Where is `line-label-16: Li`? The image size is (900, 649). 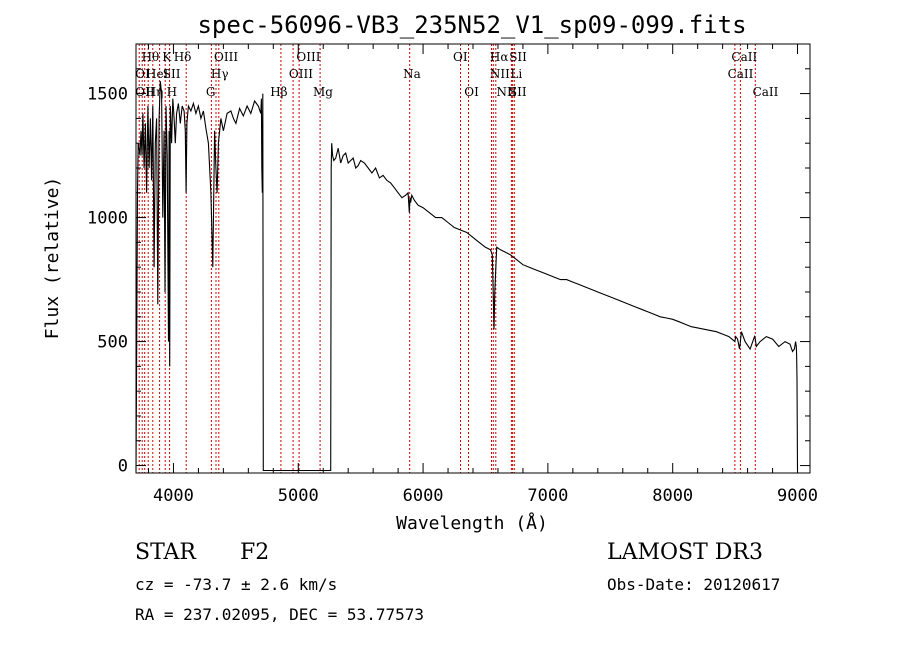 line-label-16: Li is located at coordinates (516, 74).